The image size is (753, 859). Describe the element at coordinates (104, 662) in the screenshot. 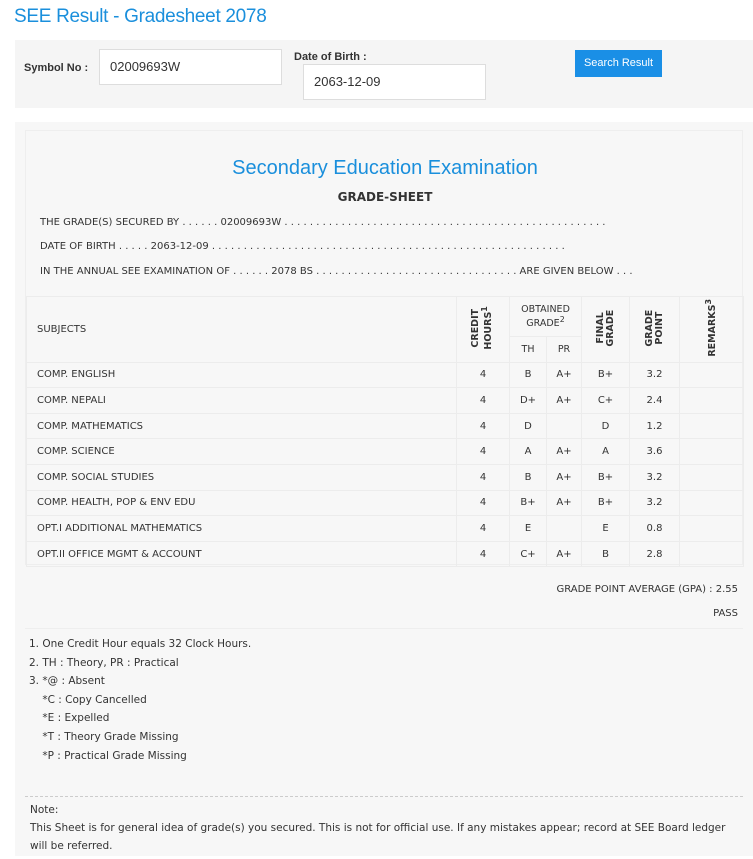

I see `footnote: 2. TH : Theory, PR : Practical` at that location.